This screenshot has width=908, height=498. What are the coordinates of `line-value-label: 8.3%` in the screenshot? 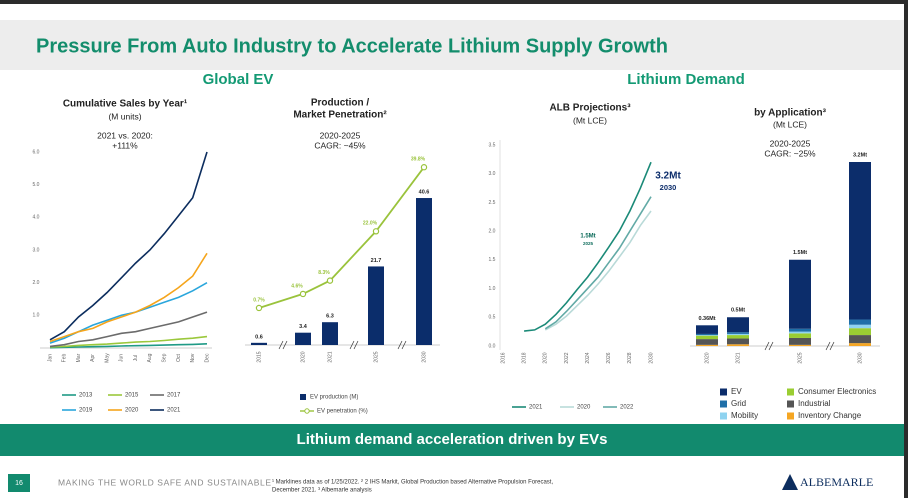 It's located at (324, 273).